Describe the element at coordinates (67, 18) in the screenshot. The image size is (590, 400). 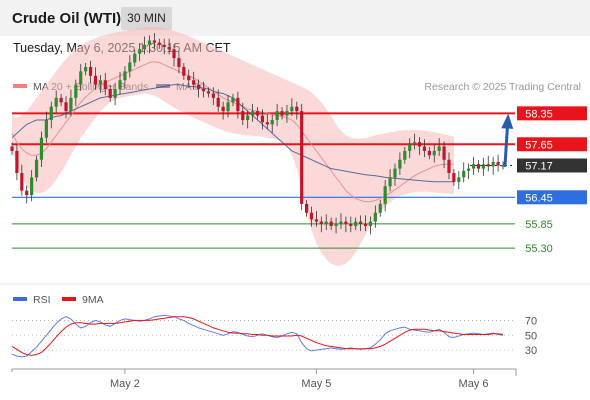
I see `instrument-title: Crude Oil (WTI)` at that location.